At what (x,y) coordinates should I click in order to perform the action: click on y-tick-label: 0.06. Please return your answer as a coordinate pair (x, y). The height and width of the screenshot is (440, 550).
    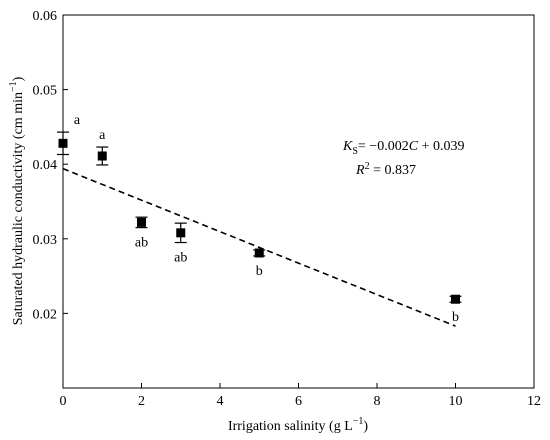
    Looking at the image, I should click on (45, 16).